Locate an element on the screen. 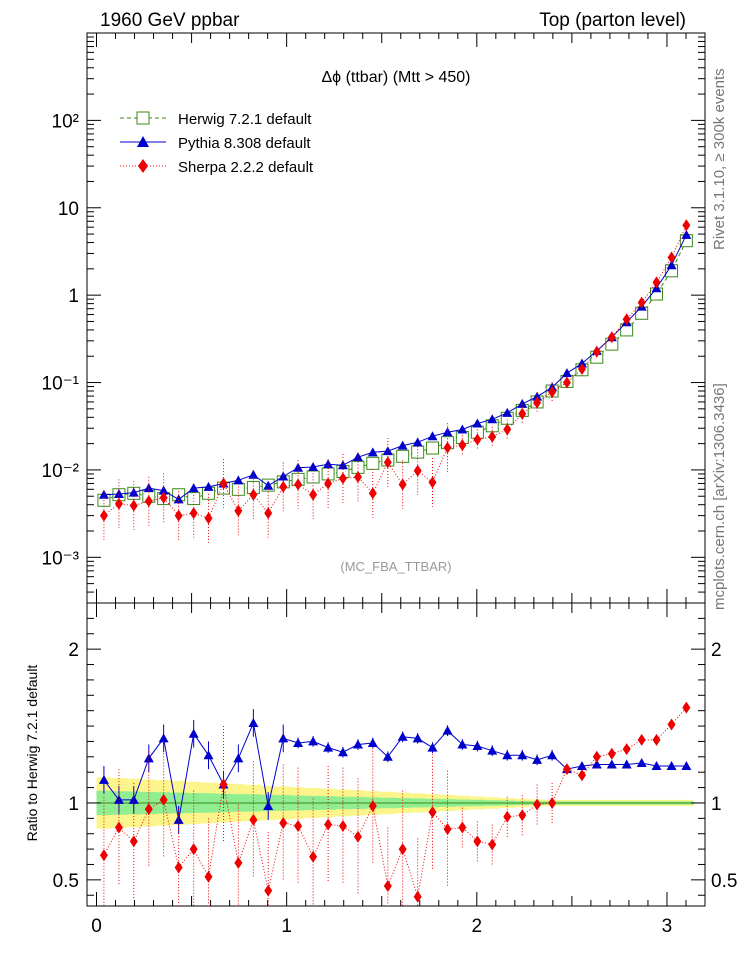 Image resolution: width=746 pixels, height=972 pixels. y-tick-label: 10⁻¹ is located at coordinates (61, 384).